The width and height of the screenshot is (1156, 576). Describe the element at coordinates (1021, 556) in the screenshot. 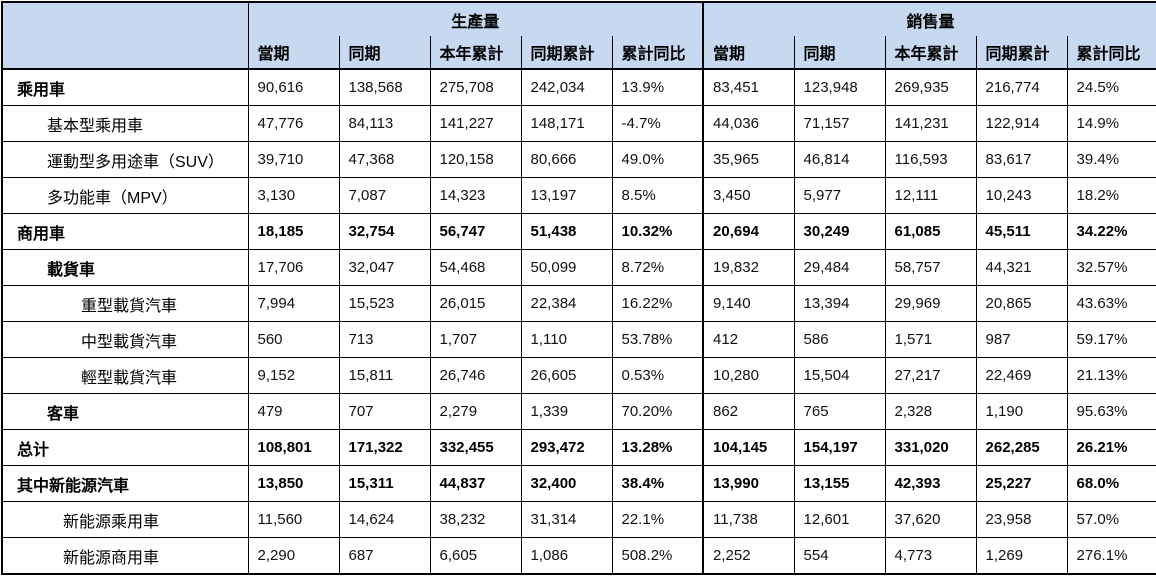

I see `sales-value-cell: 1,269` at that location.